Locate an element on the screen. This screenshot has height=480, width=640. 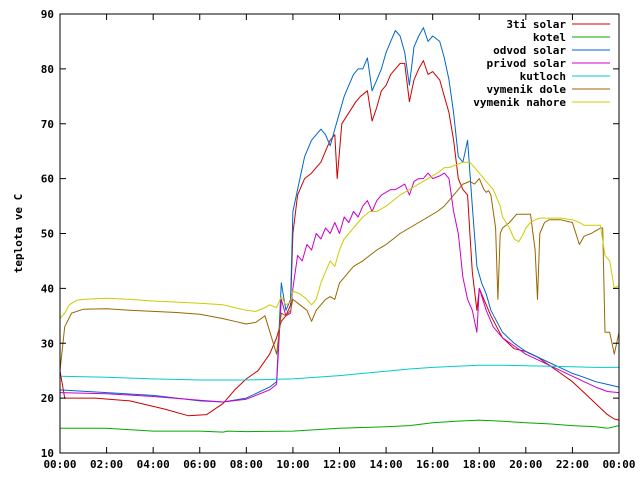
x-tick-label: 22:00 is located at coordinates (572, 464).